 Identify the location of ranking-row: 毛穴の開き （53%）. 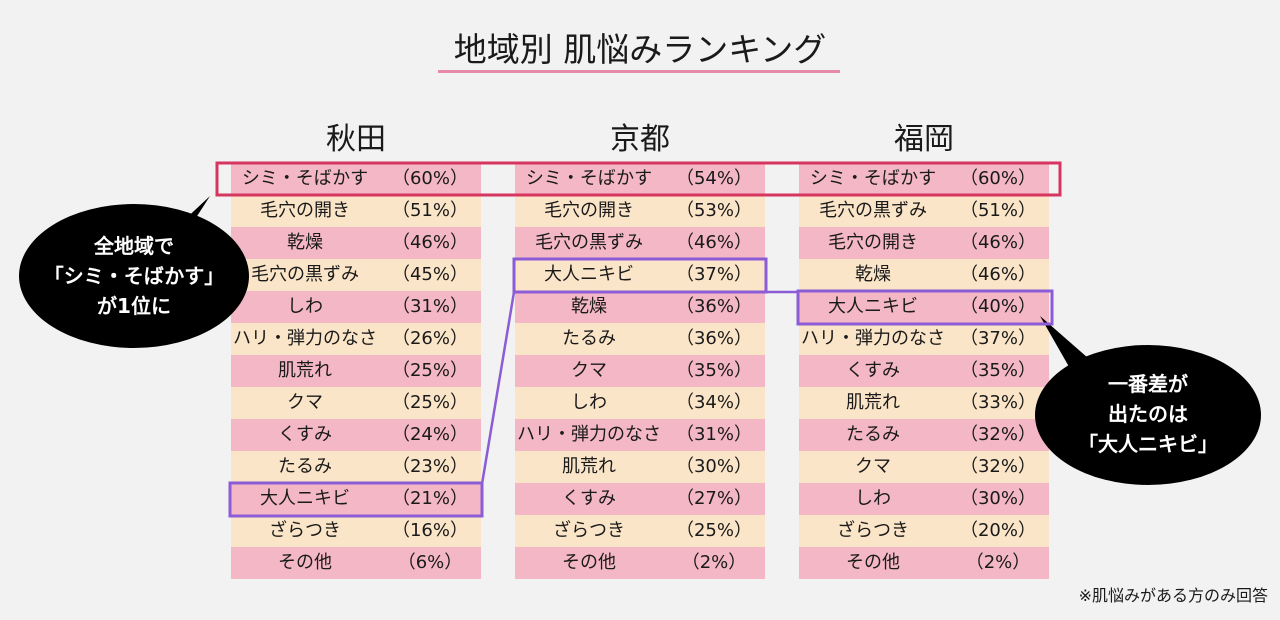
(640, 211).